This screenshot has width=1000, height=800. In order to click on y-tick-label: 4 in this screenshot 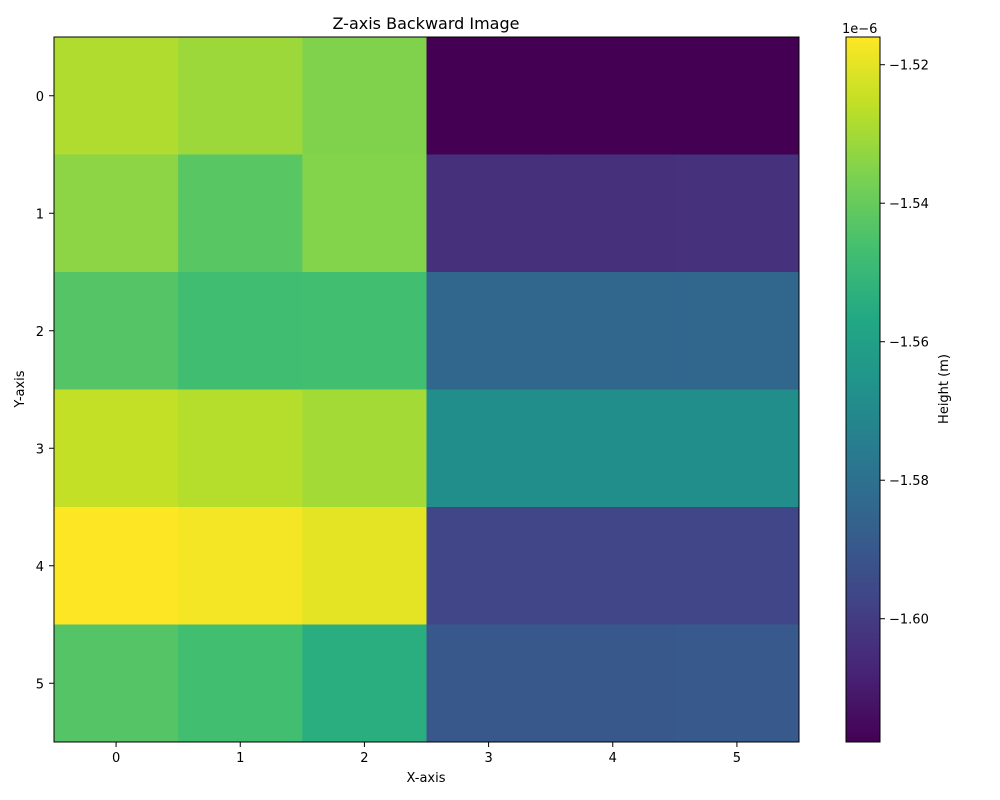, I will do `click(40, 567)`.